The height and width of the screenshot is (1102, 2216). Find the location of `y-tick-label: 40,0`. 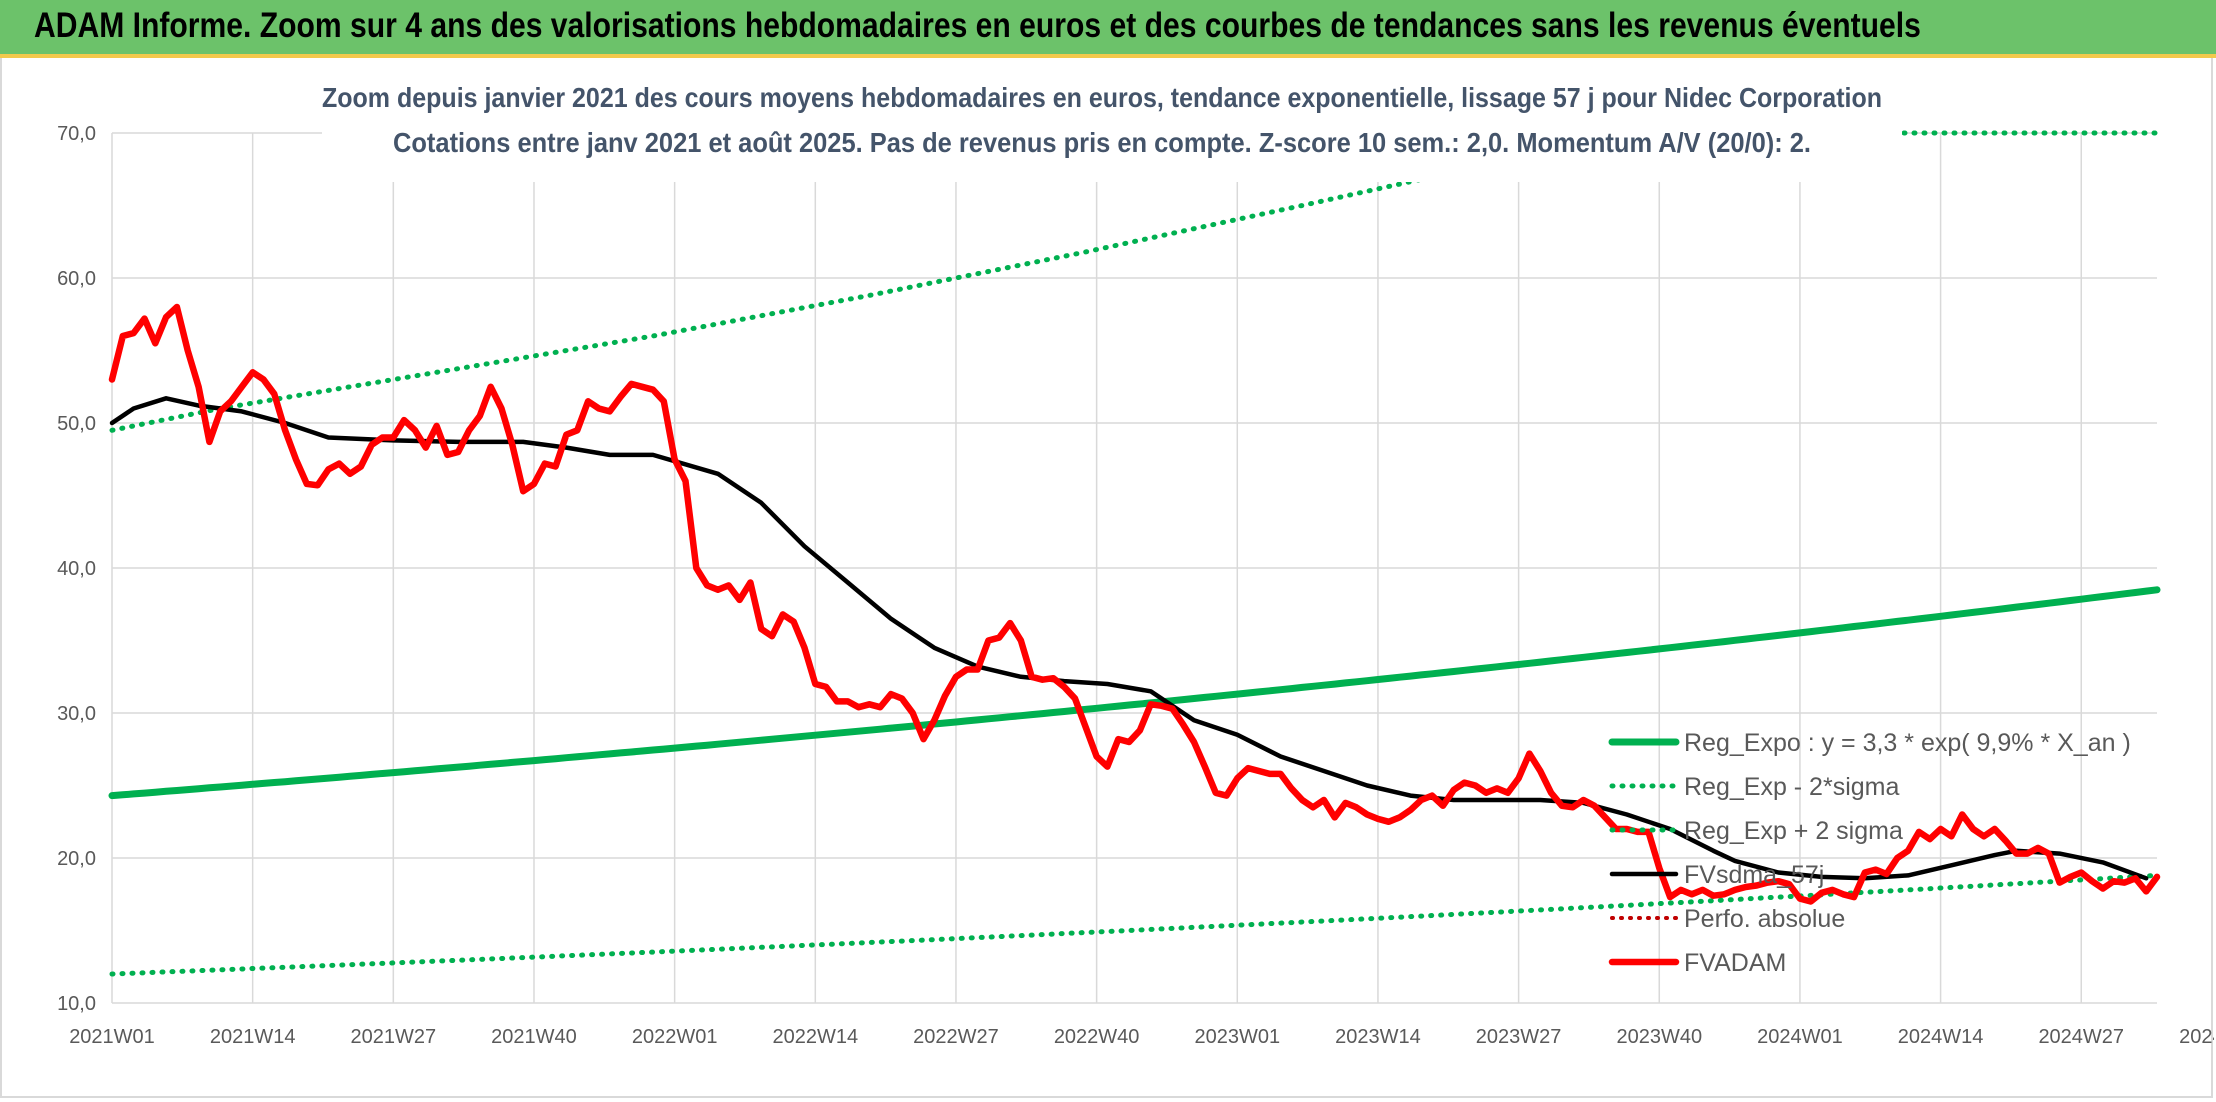

y-tick-label: 40,0 is located at coordinates (76, 569).